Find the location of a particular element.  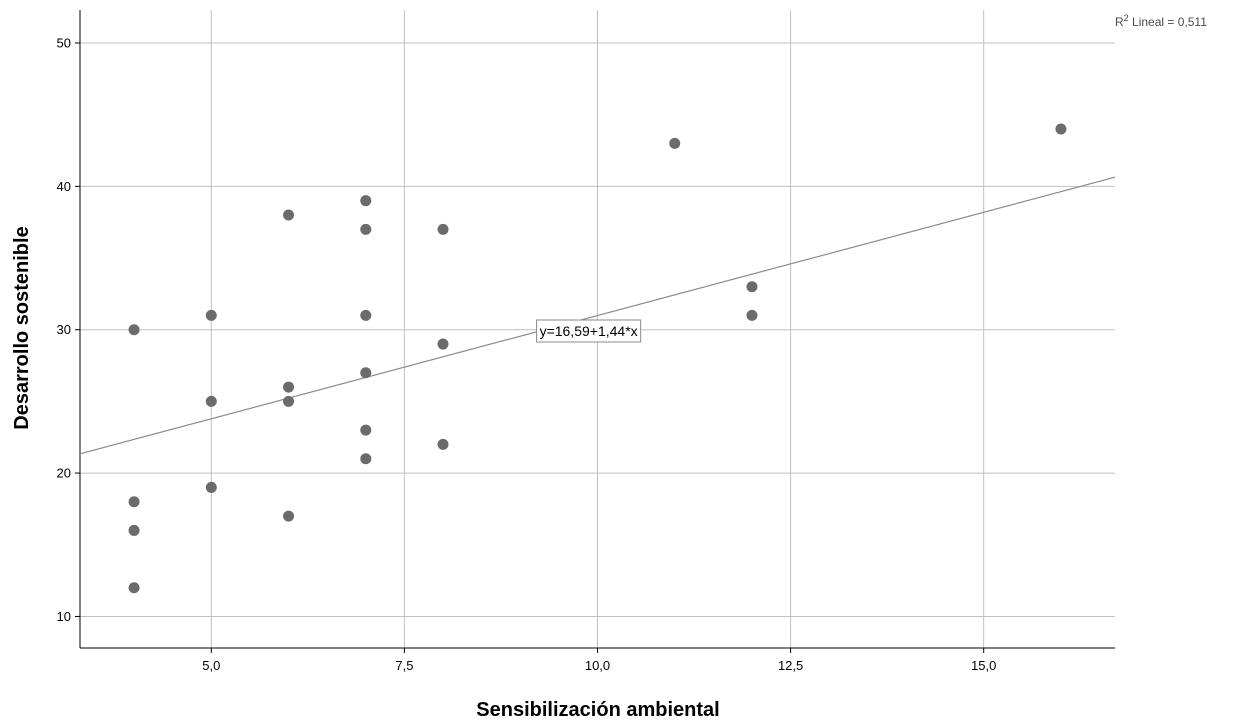

y-tick-label: 40 is located at coordinates (64, 186).